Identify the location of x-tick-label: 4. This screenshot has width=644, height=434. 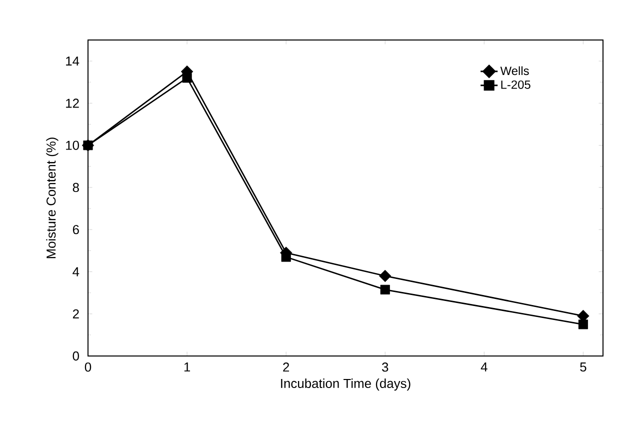
(484, 367).